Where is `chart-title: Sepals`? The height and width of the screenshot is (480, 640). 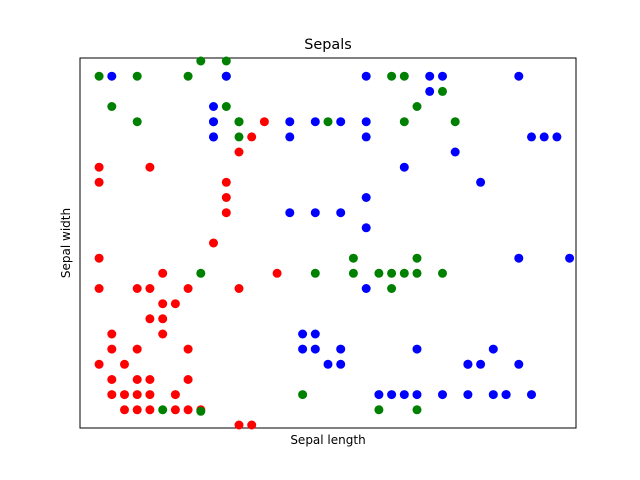
chart-title: Sepals is located at coordinates (327, 45).